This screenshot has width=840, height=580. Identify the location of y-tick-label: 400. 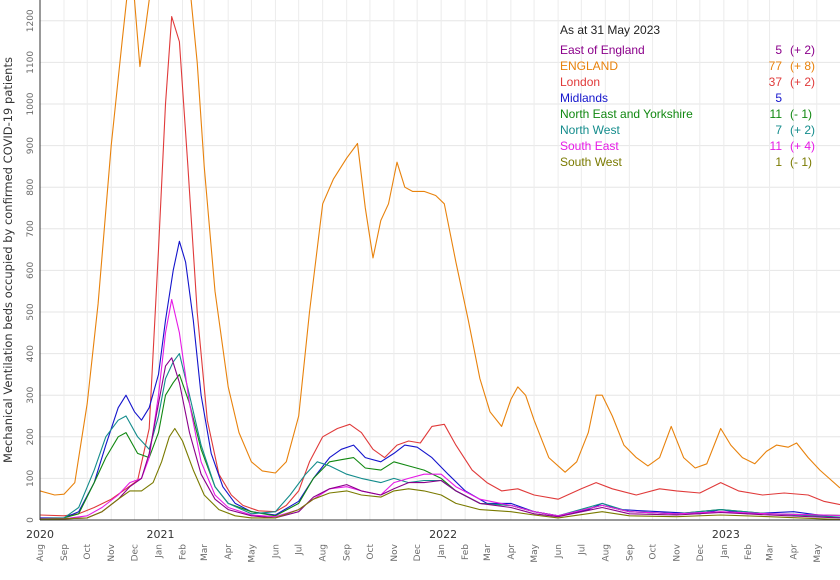
(31, 353).